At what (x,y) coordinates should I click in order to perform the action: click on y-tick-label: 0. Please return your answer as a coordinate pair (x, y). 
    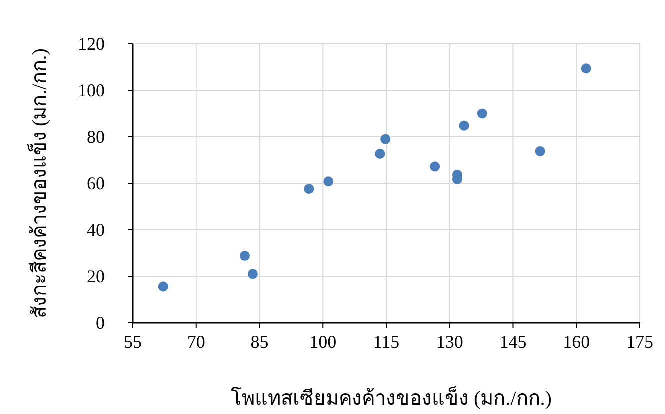
    Looking at the image, I should click on (100, 323).